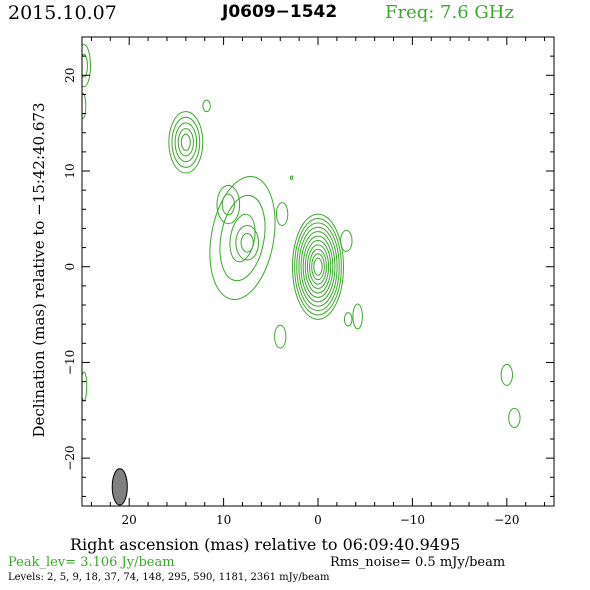 Image resolution: width=590 pixels, height=590 pixels. I want to click on y-tick-label: −10, so click(70, 362).